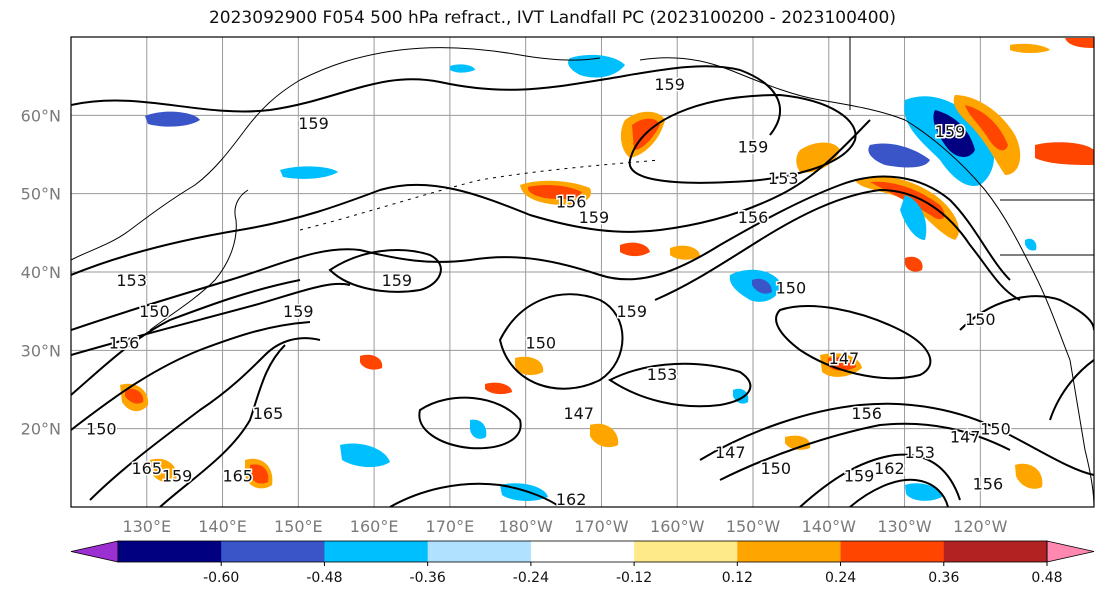 The width and height of the screenshot is (1105, 601). Describe the element at coordinates (172, 119) in the screenshot. I see `shade-blue-nw` at that location.